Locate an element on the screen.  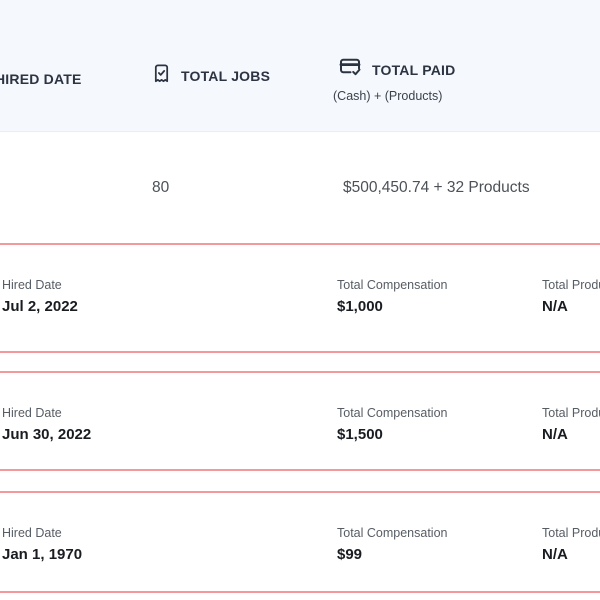
column-header-total-paid: TOTAL PAID (Cash) + (Products) is located at coordinates (394, 80).